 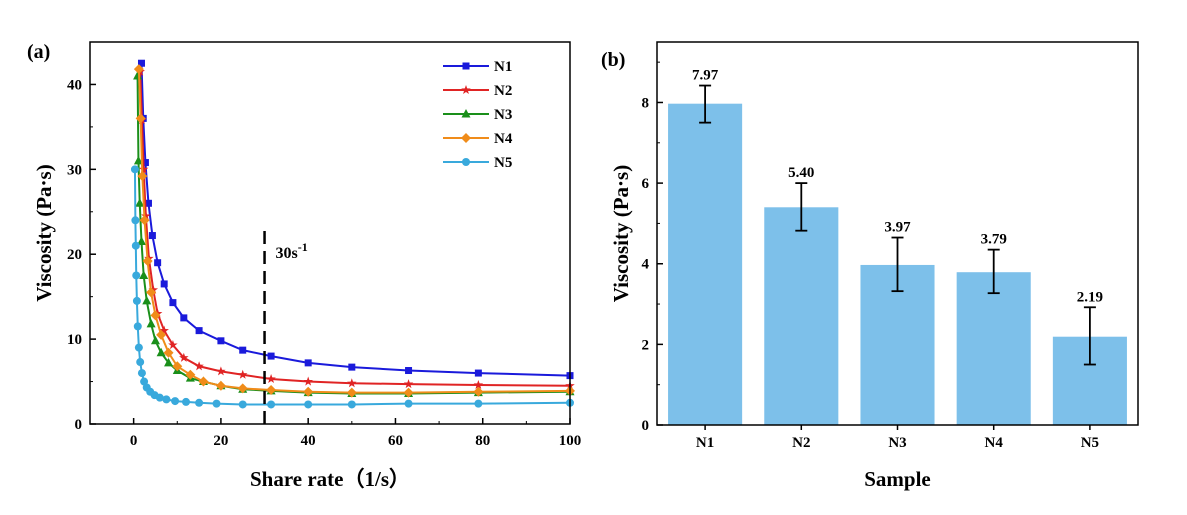 What do you see at coordinates (285, 327) in the screenshot?
I see `shear-rate-marker: 30s-1` at bounding box center [285, 327].